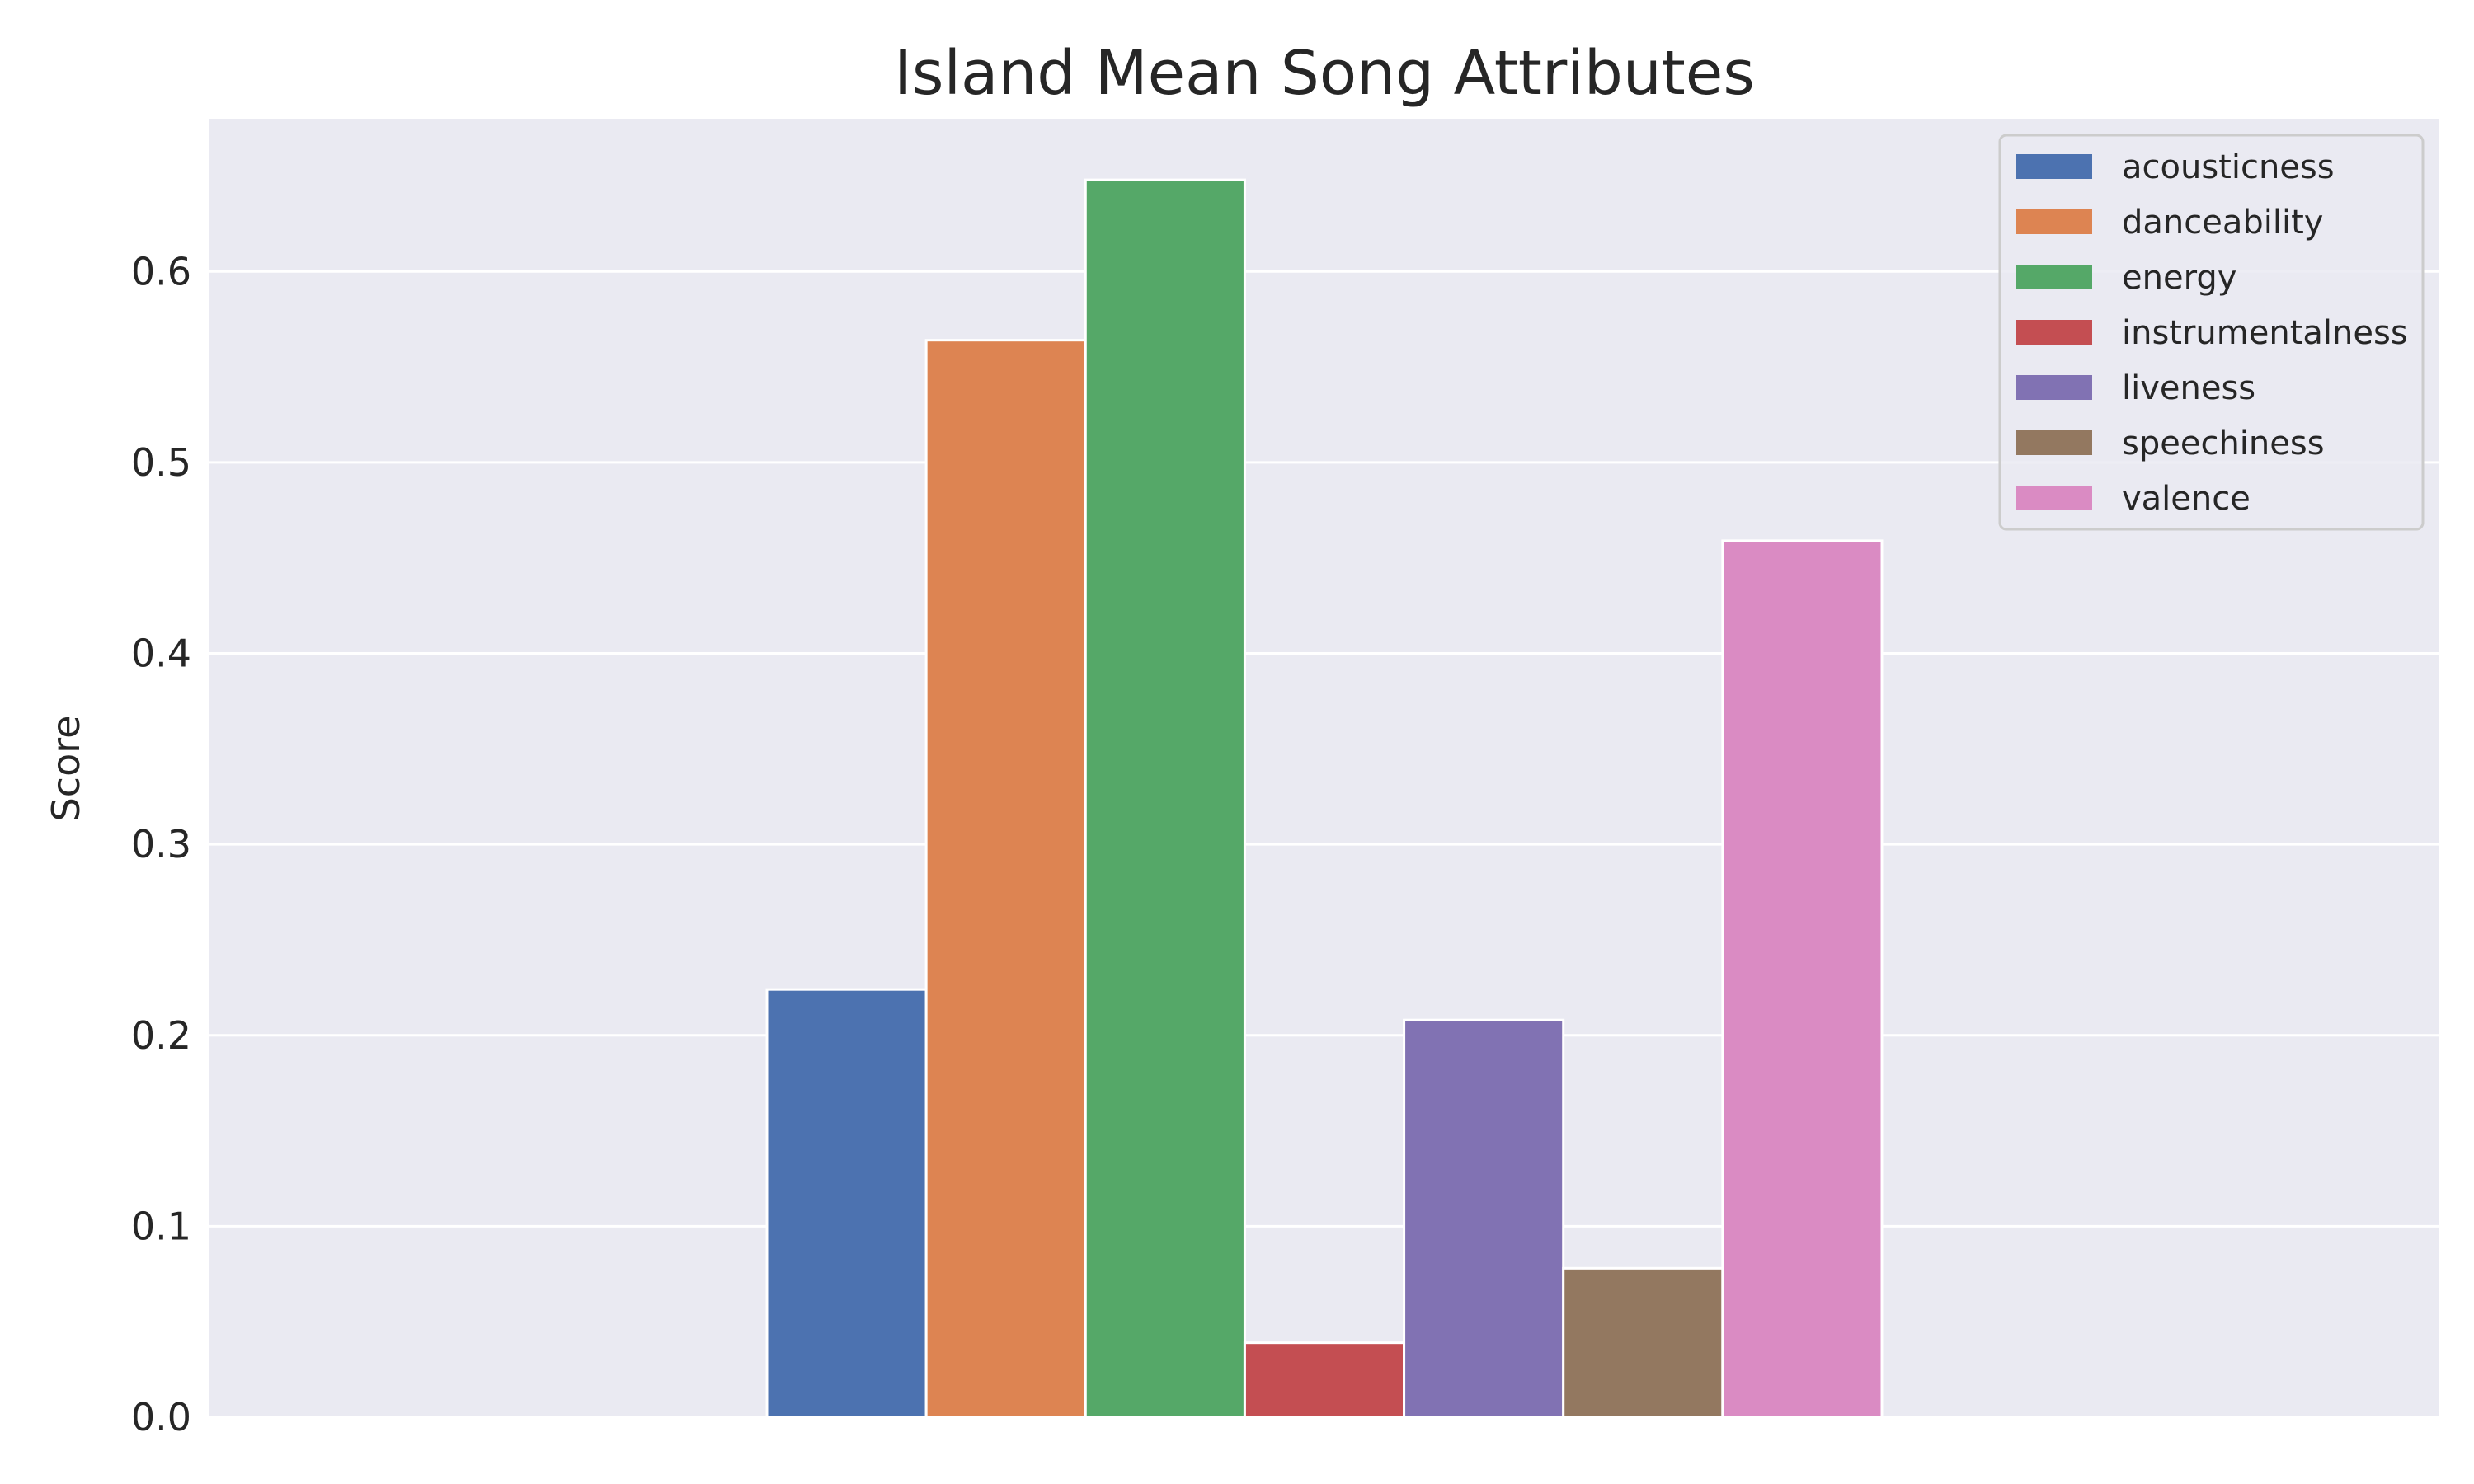 The width and height of the screenshot is (2474, 1484). I want to click on y-axis-ticks: 0.0 0.1 0.2 0.3 0.4 0.5 0.6, so click(161, 844).